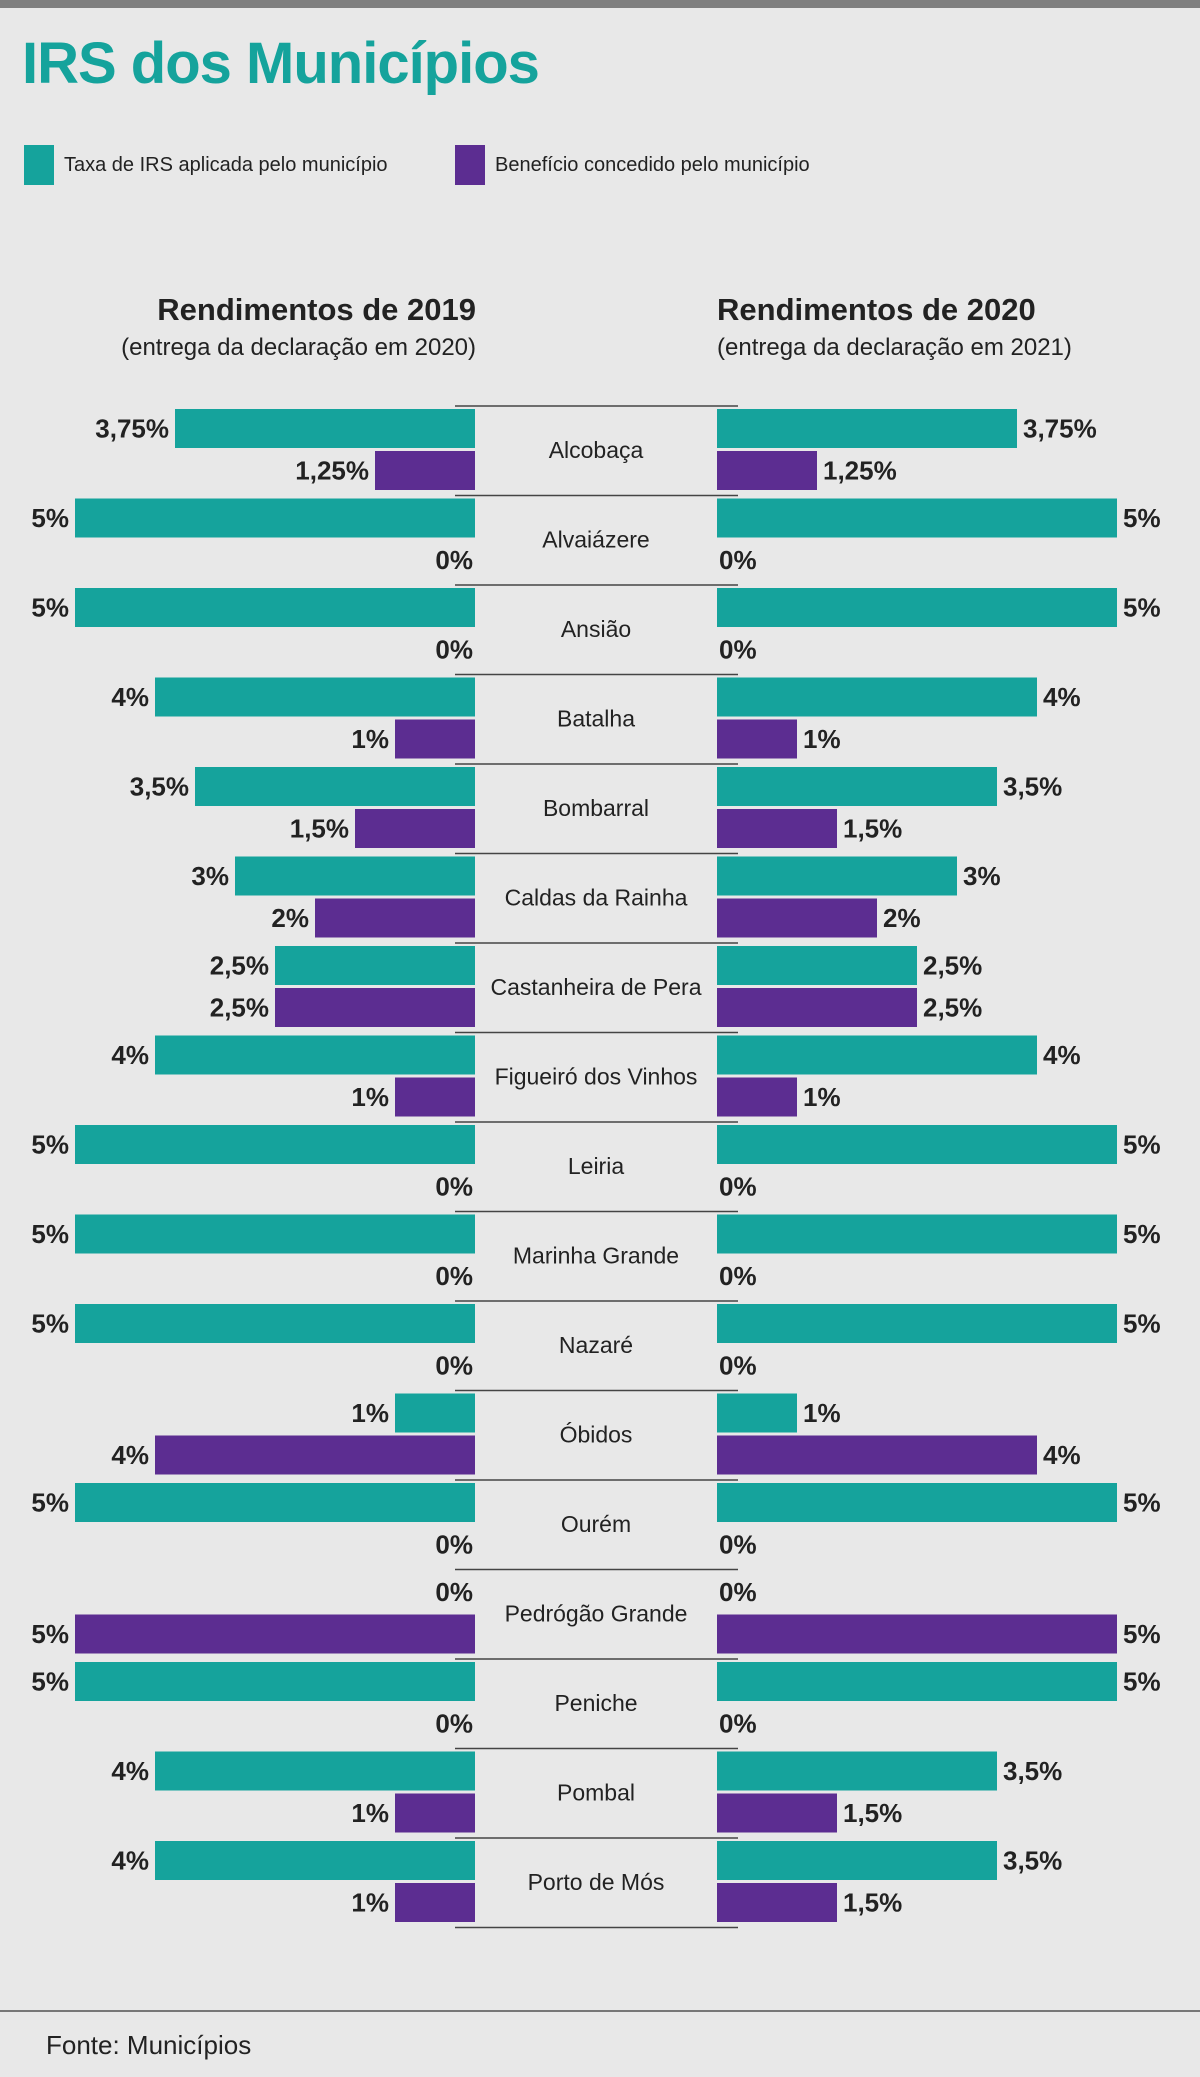 The image size is (1200, 2077). Describe the element at coordinates (596, 1077) in the screenshot. I see `category-label: Figueiró dos Vinhos` at that location.